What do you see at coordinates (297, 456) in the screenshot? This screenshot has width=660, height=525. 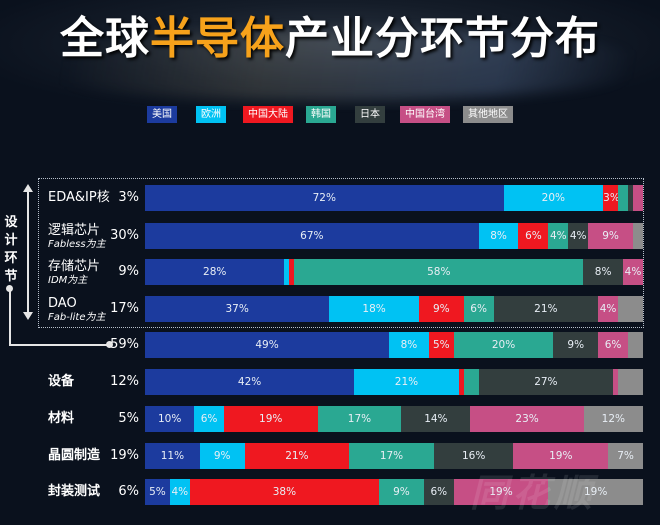 I see `bar-segment-中国大陆: 21%` at bounding box center [297, 456].